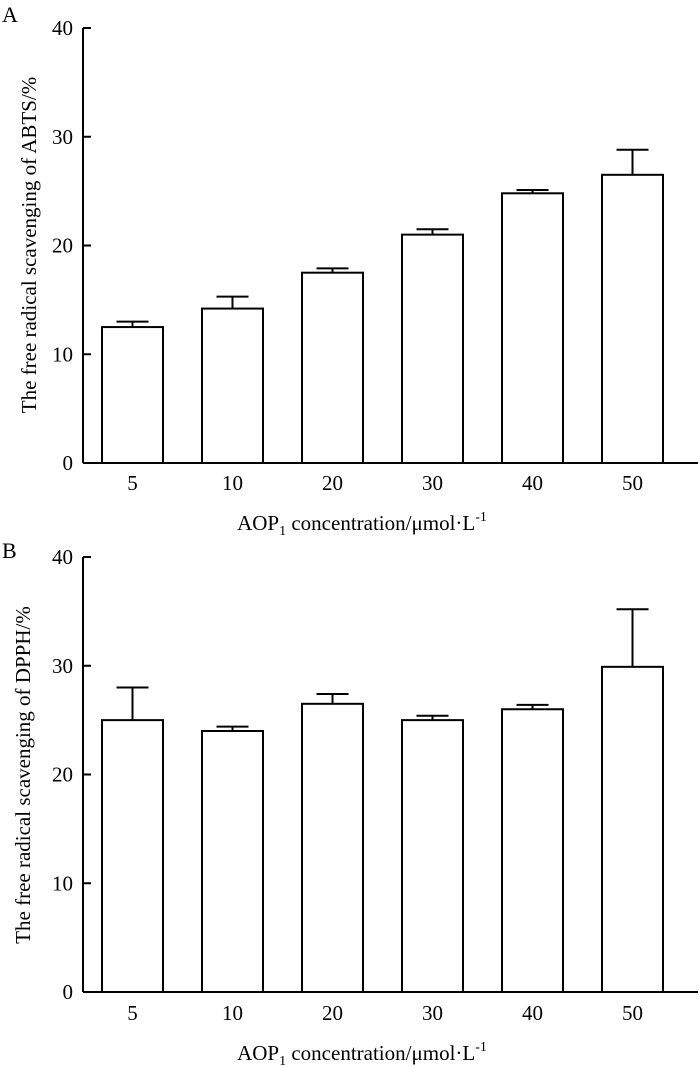 This screenshot has width=700, height=1067. Describe the element at coordinates (29, 245) in the screenshot. I see `y-axis-label: The free radical scavenging of ABTS/%` at that location.